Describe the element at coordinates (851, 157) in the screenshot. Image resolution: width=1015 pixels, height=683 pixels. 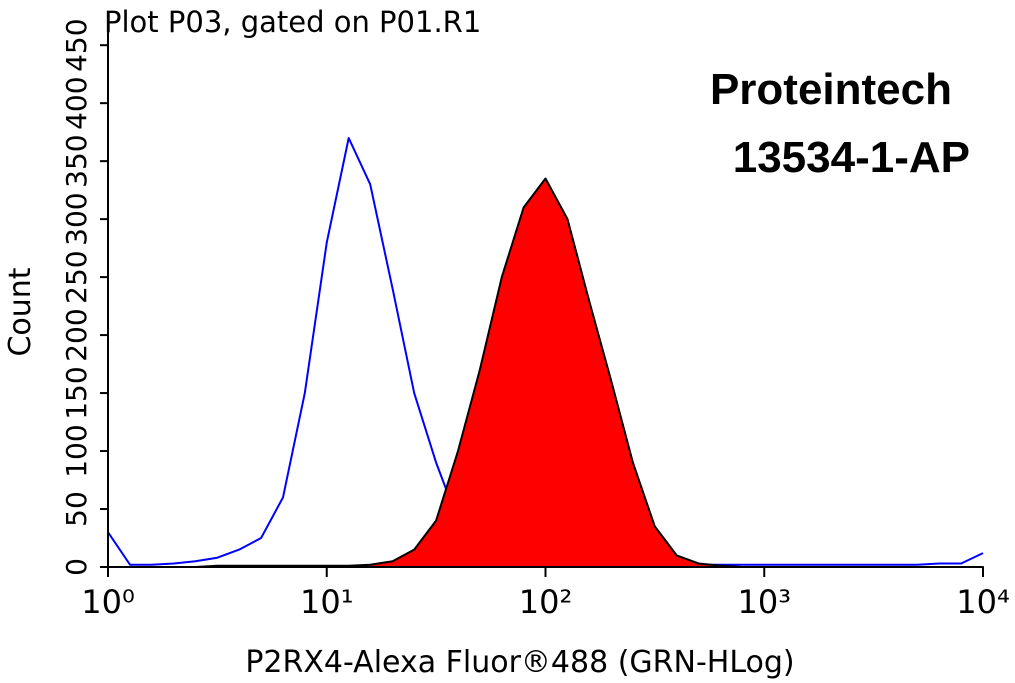
I see `annotation: 13534-1-AP` at that location.